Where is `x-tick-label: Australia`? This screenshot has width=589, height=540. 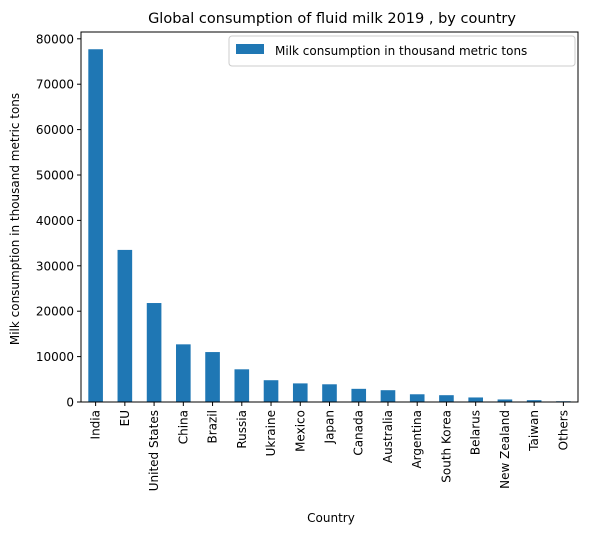 x-tick-label: Australia is located at coordinates (388, 436).